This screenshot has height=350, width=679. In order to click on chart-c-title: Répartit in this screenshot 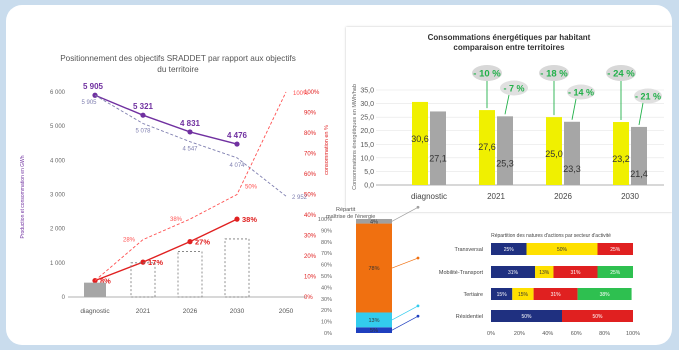, I will do `click(346, 210)`.